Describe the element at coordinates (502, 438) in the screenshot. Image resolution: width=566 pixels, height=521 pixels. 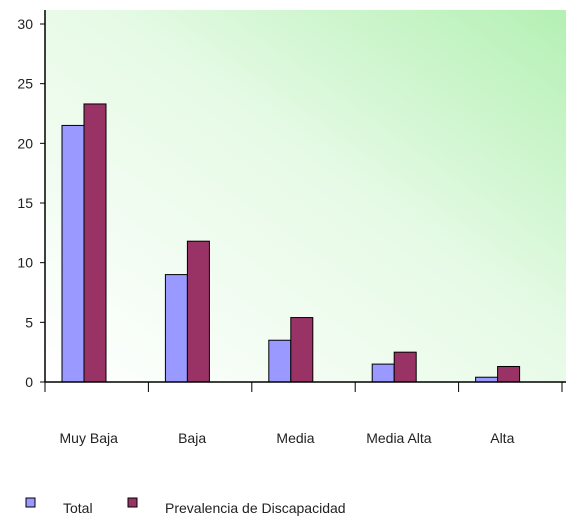
I see `x-category-label: Alta` at that location.